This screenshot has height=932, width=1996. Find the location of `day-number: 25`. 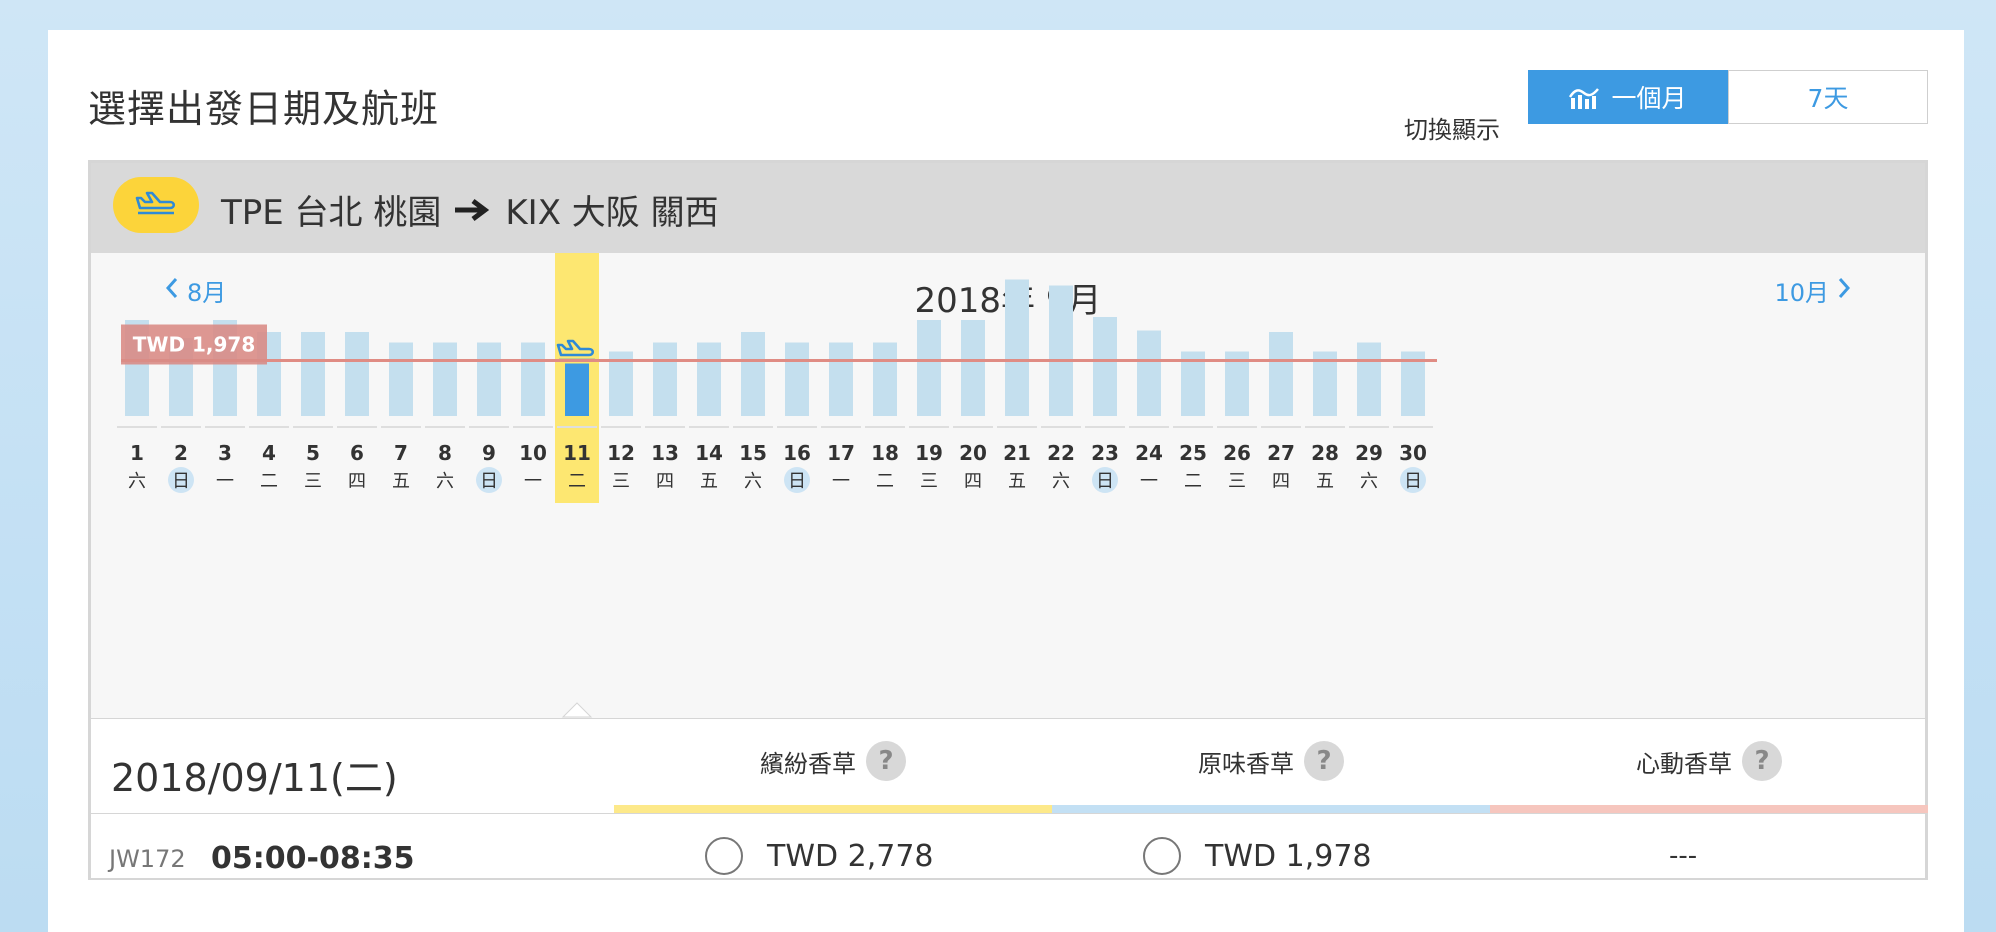

day-number: 25 is located at coordinates (1193, 453).